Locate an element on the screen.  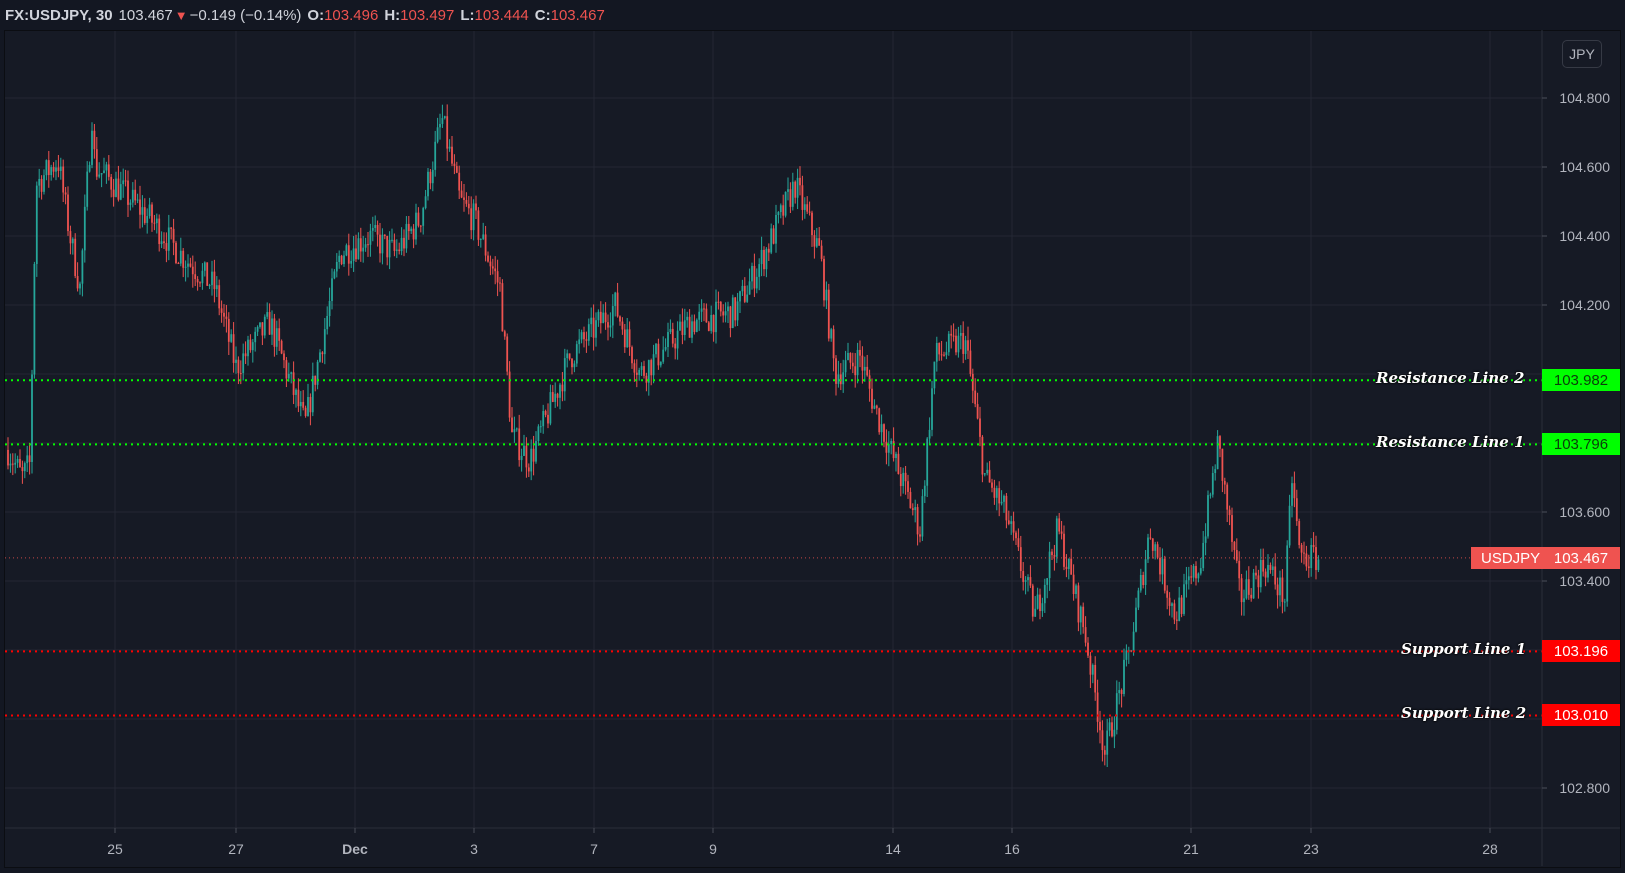
price-change: −0.149 (−0.14%) is located at coordinates (245, 15).